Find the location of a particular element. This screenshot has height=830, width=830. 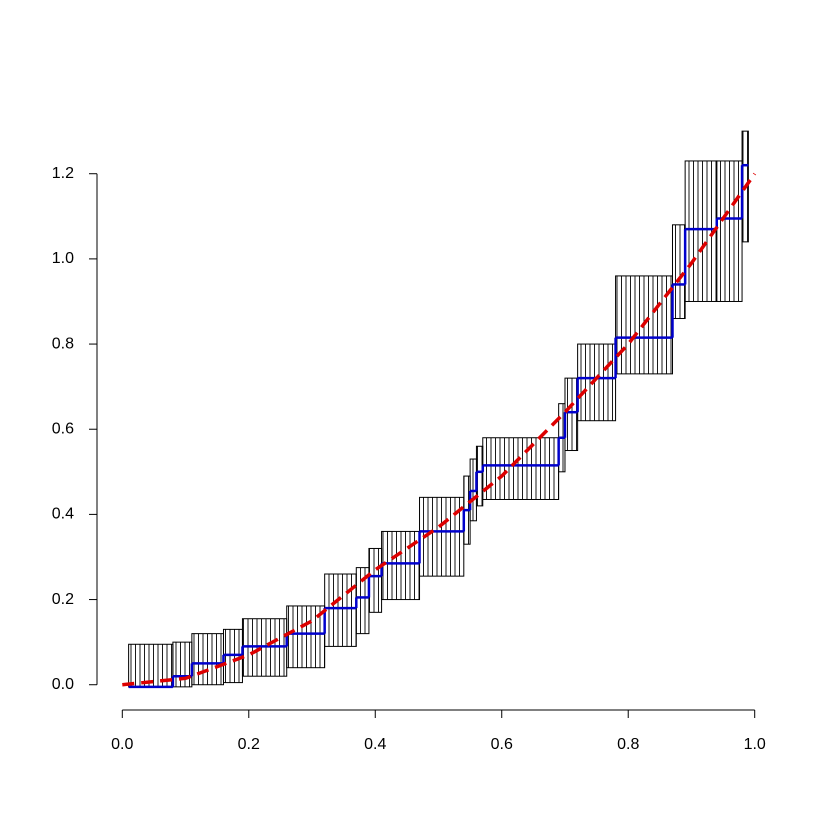

x-tick-label: 0.2 is located at coordinates (249, 744).